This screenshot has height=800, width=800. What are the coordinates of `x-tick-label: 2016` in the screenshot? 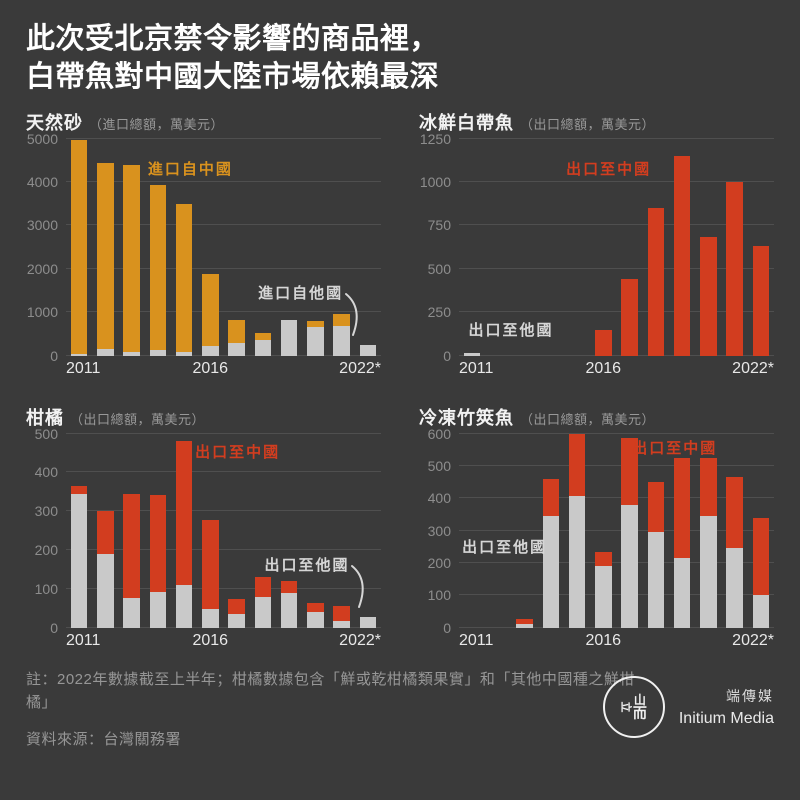 It's located at (210, 640).